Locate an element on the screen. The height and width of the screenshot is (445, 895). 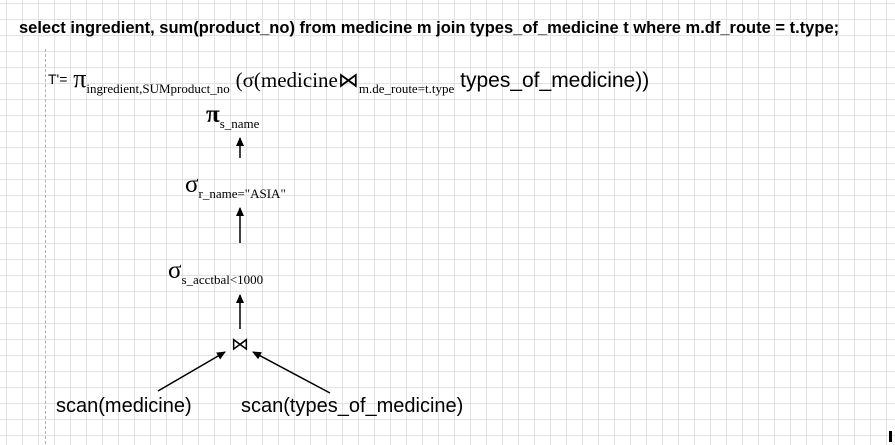
selection-border is located at coordinates (46, 246).